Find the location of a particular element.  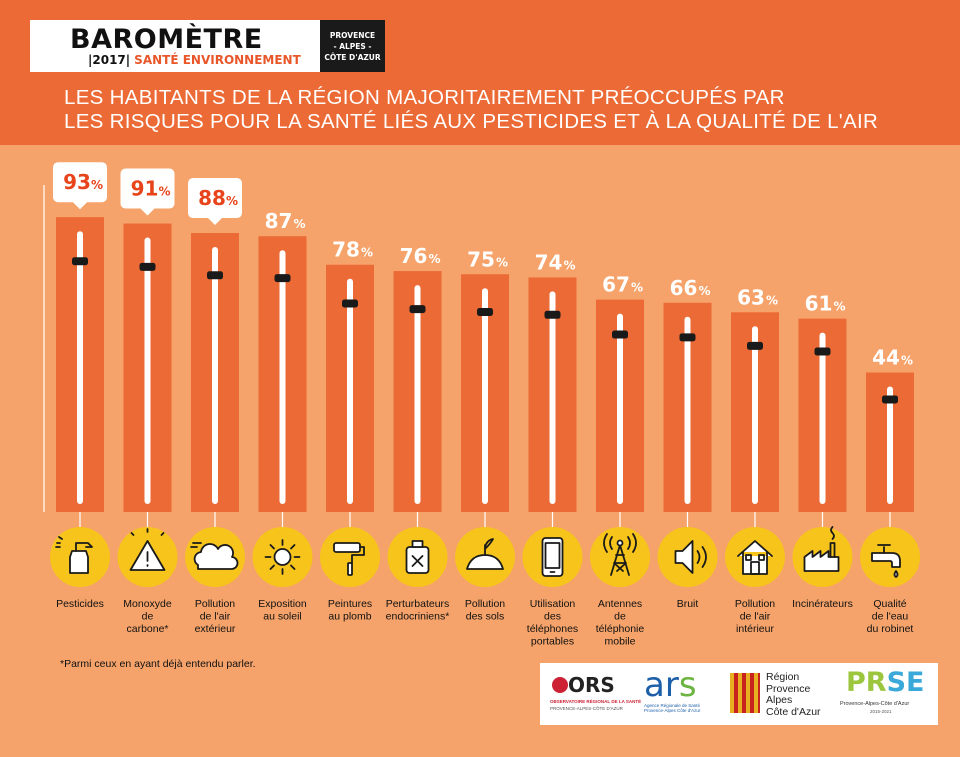

spray-bottle-shape is located at coordinates (79, 562).